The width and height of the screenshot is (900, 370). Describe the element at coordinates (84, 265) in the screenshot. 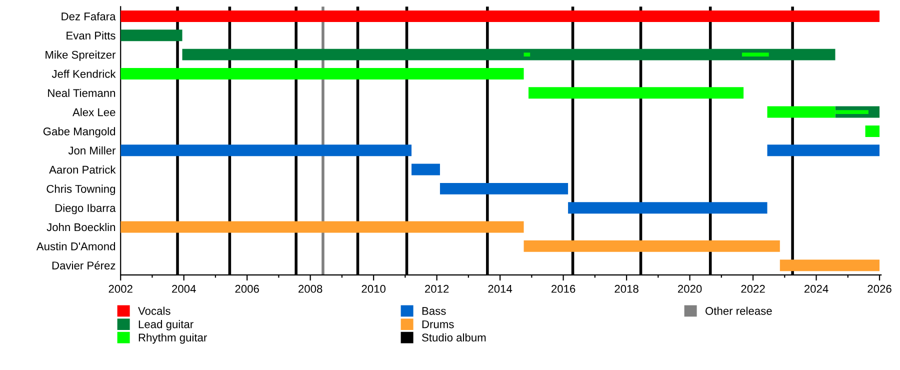

I see `y-tick-label: Davier Pérez` at that location.